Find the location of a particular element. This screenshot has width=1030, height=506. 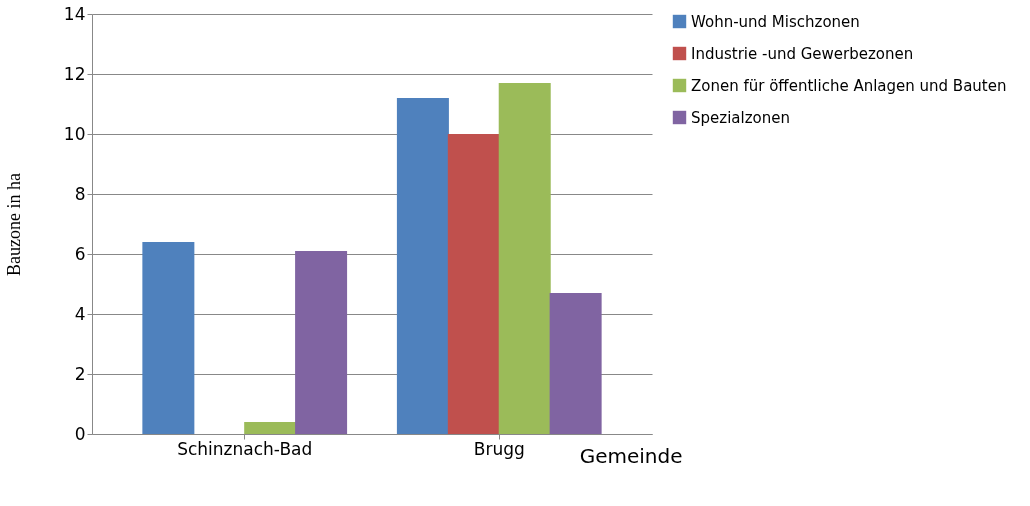

x-tick-label: Schinznach-Bad is located at coordinates (245, 448).